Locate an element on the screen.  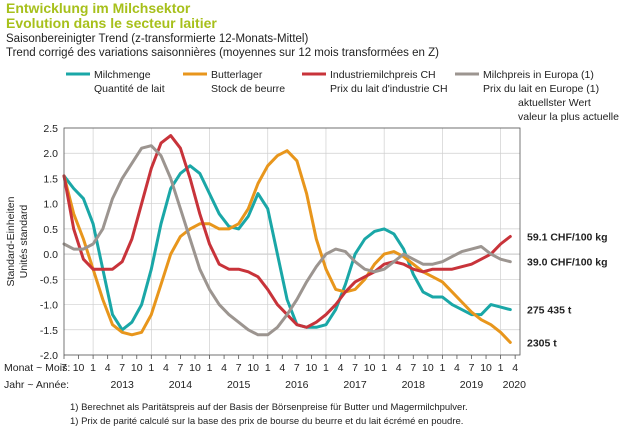
x-year-tick-label: 2016 is located at coordinates (297, 385).